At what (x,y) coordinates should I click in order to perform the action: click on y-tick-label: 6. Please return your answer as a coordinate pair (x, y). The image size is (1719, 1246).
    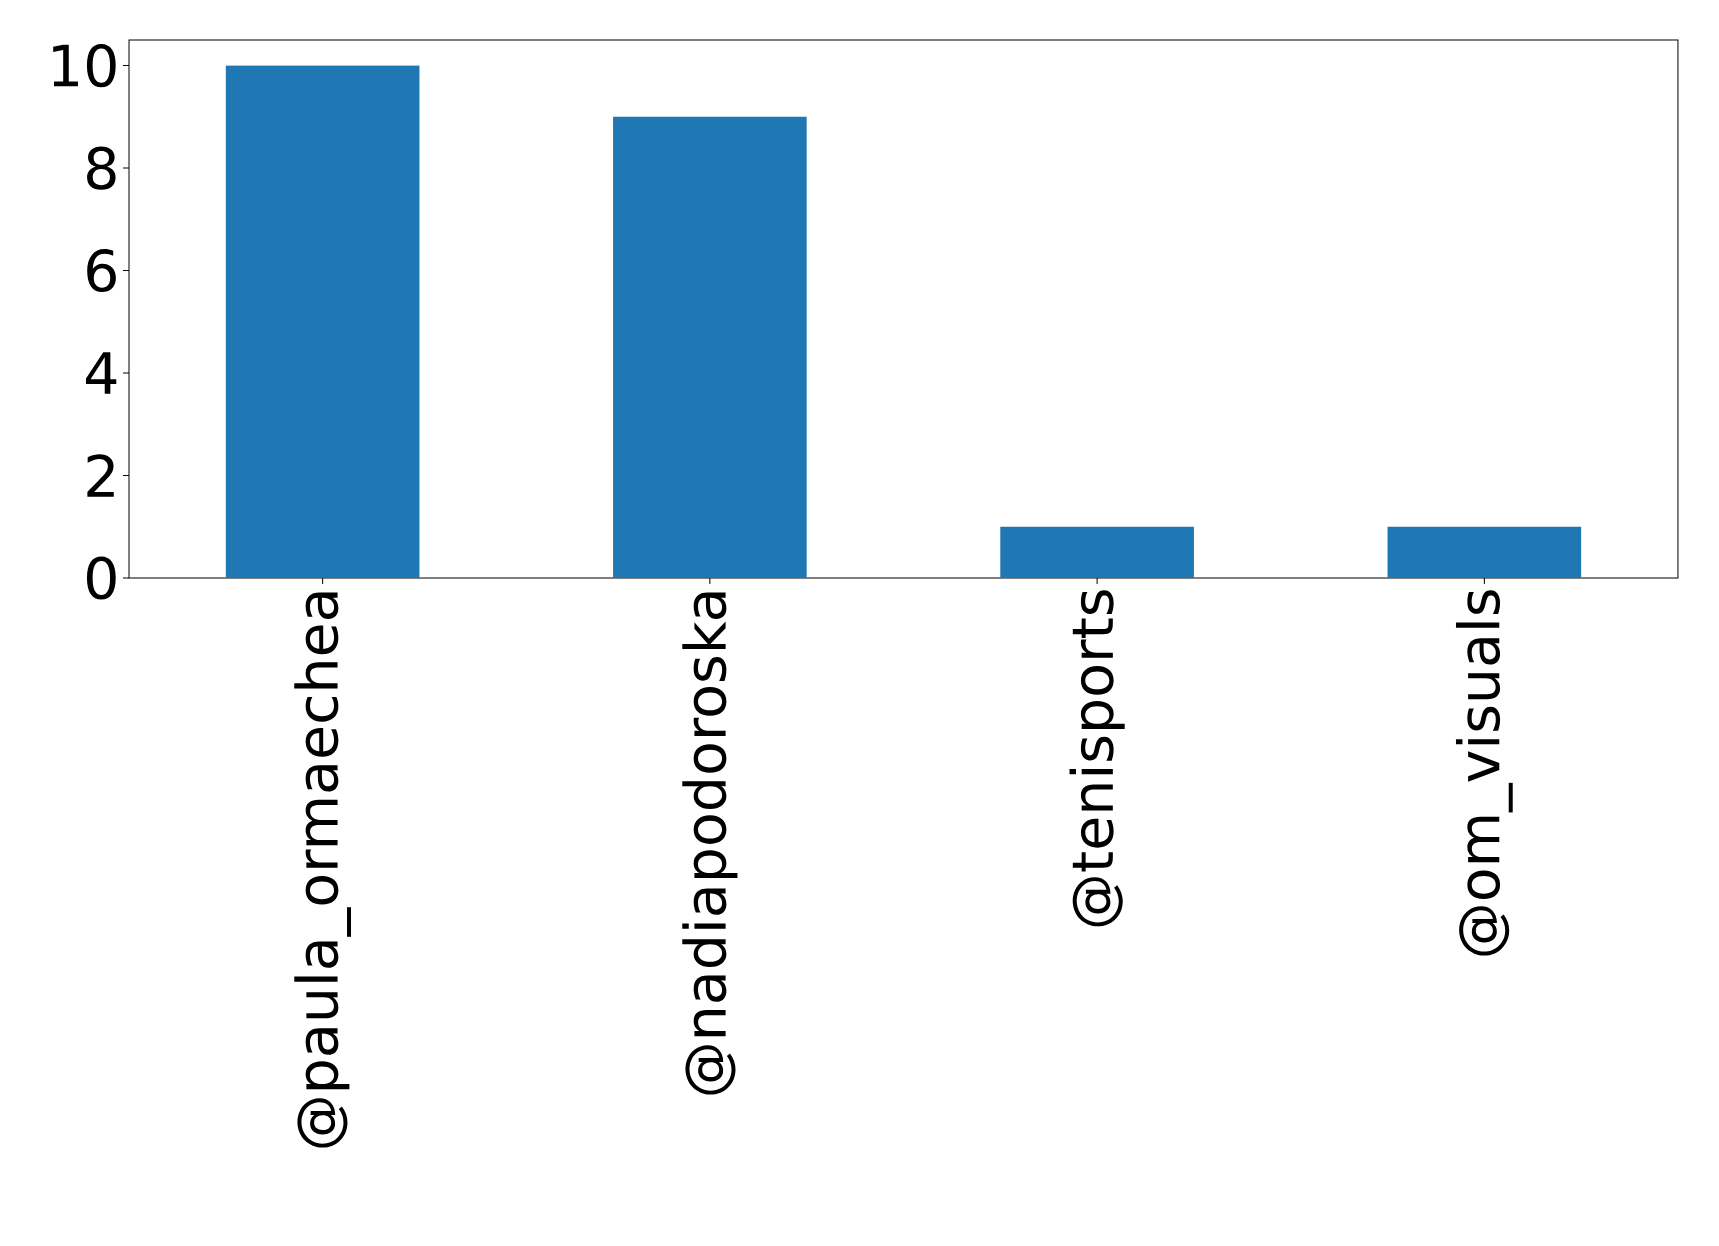
    Looking at the image, I should click on (101, 271).